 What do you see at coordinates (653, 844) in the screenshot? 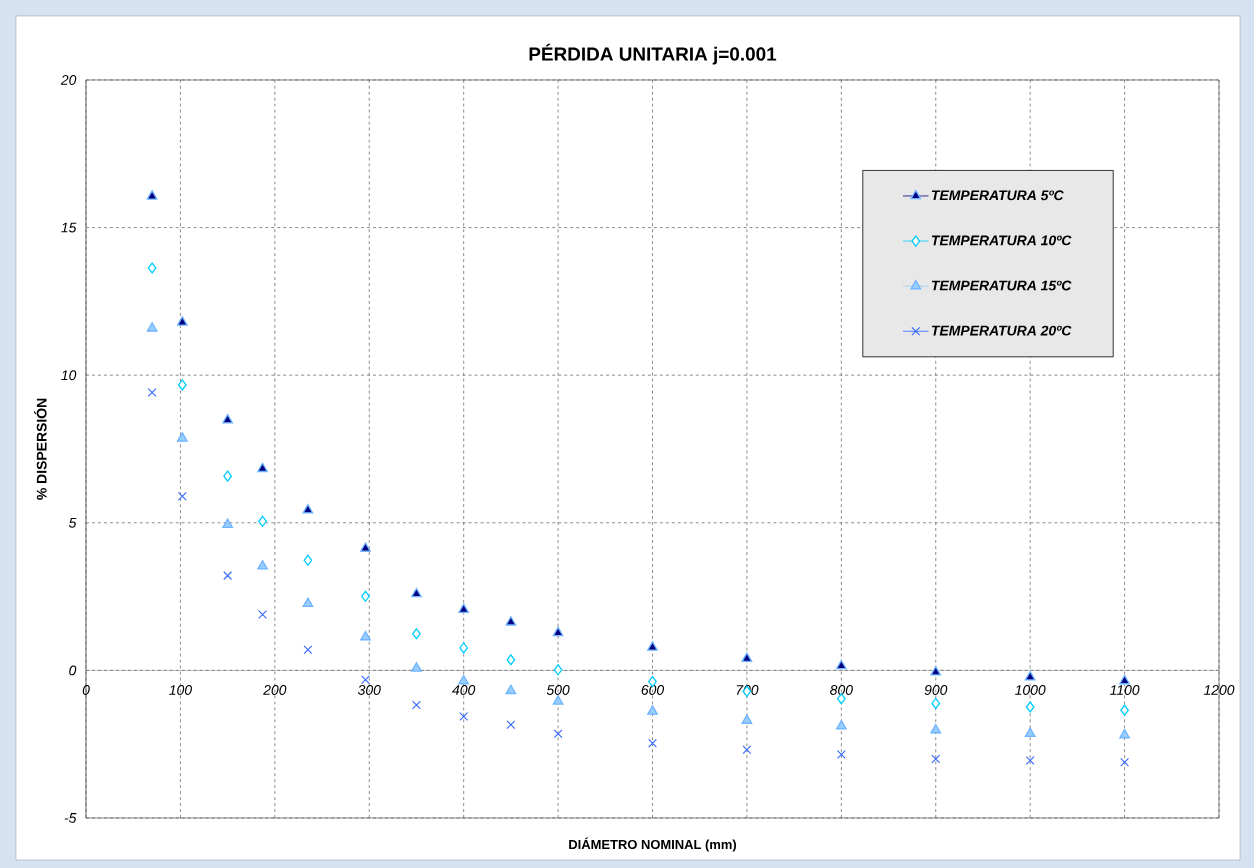
I see `x-axis-title: DIÁMETRO NOMINAL (mm)` at bounding box center [653, 844].